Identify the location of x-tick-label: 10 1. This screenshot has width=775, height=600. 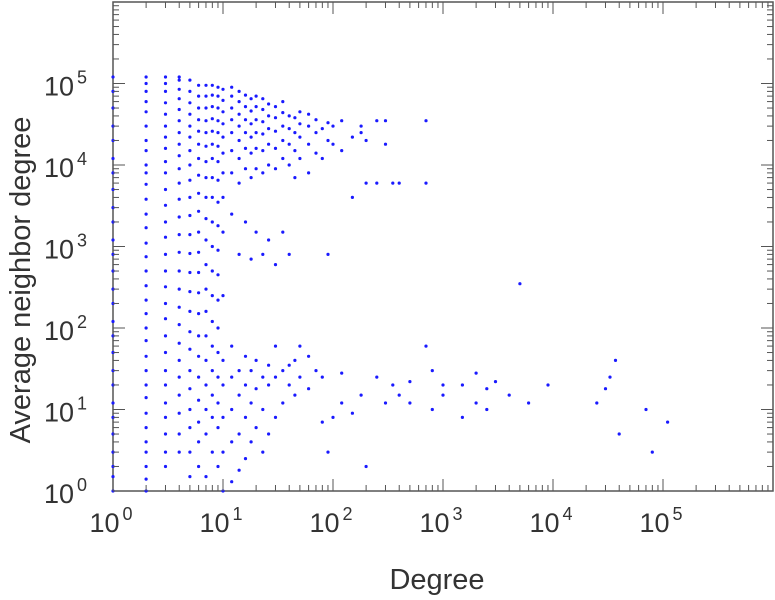
(220, 521).